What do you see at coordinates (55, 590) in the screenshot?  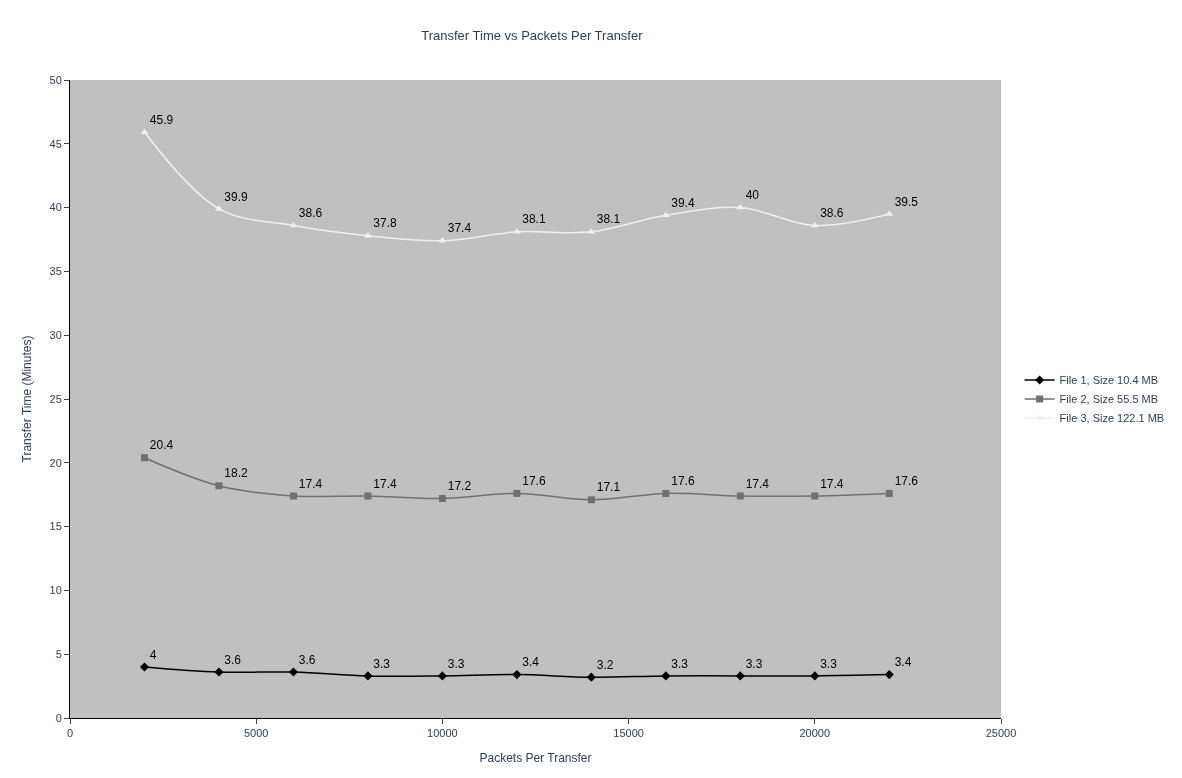 I see `y-tick-label: 10` at bounding box center [55, 590].